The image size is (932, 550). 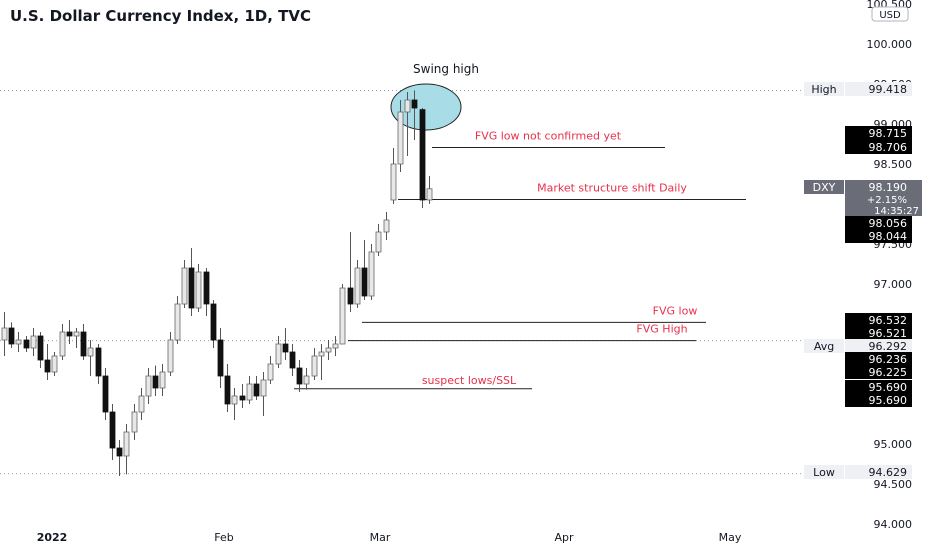 I want to click on last-change: +2.15%, so click(x=887, y=200).